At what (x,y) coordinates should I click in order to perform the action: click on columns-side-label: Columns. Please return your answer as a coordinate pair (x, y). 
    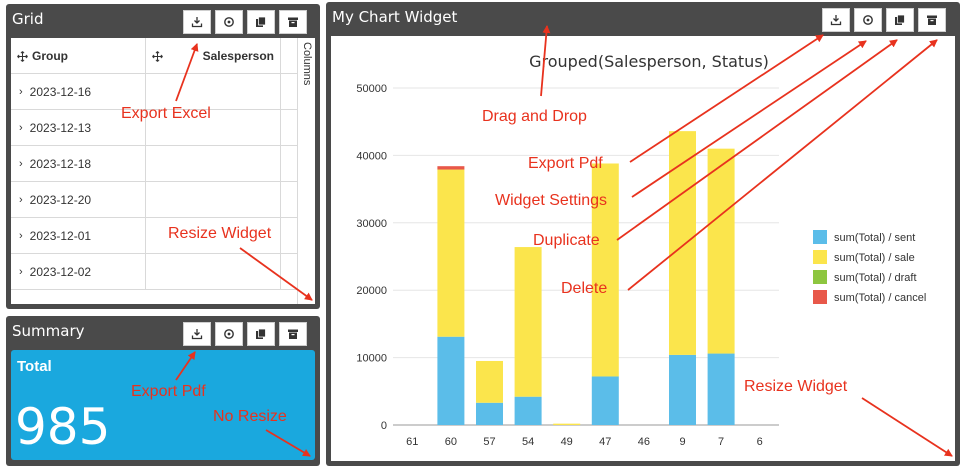
    Looking at the image, I should click on (307, 64).